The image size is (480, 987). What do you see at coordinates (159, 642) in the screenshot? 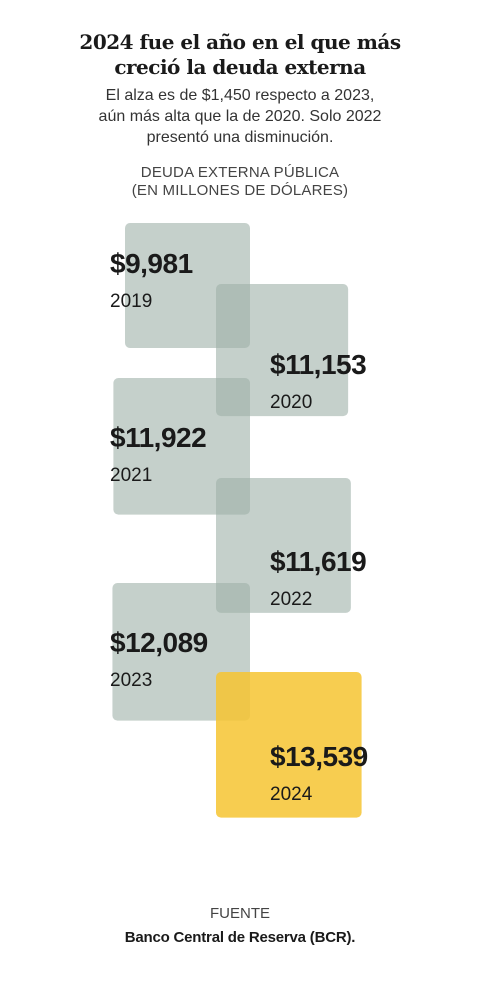
I see `value-label-2023: $12,089` at bounding box center [159, 642].